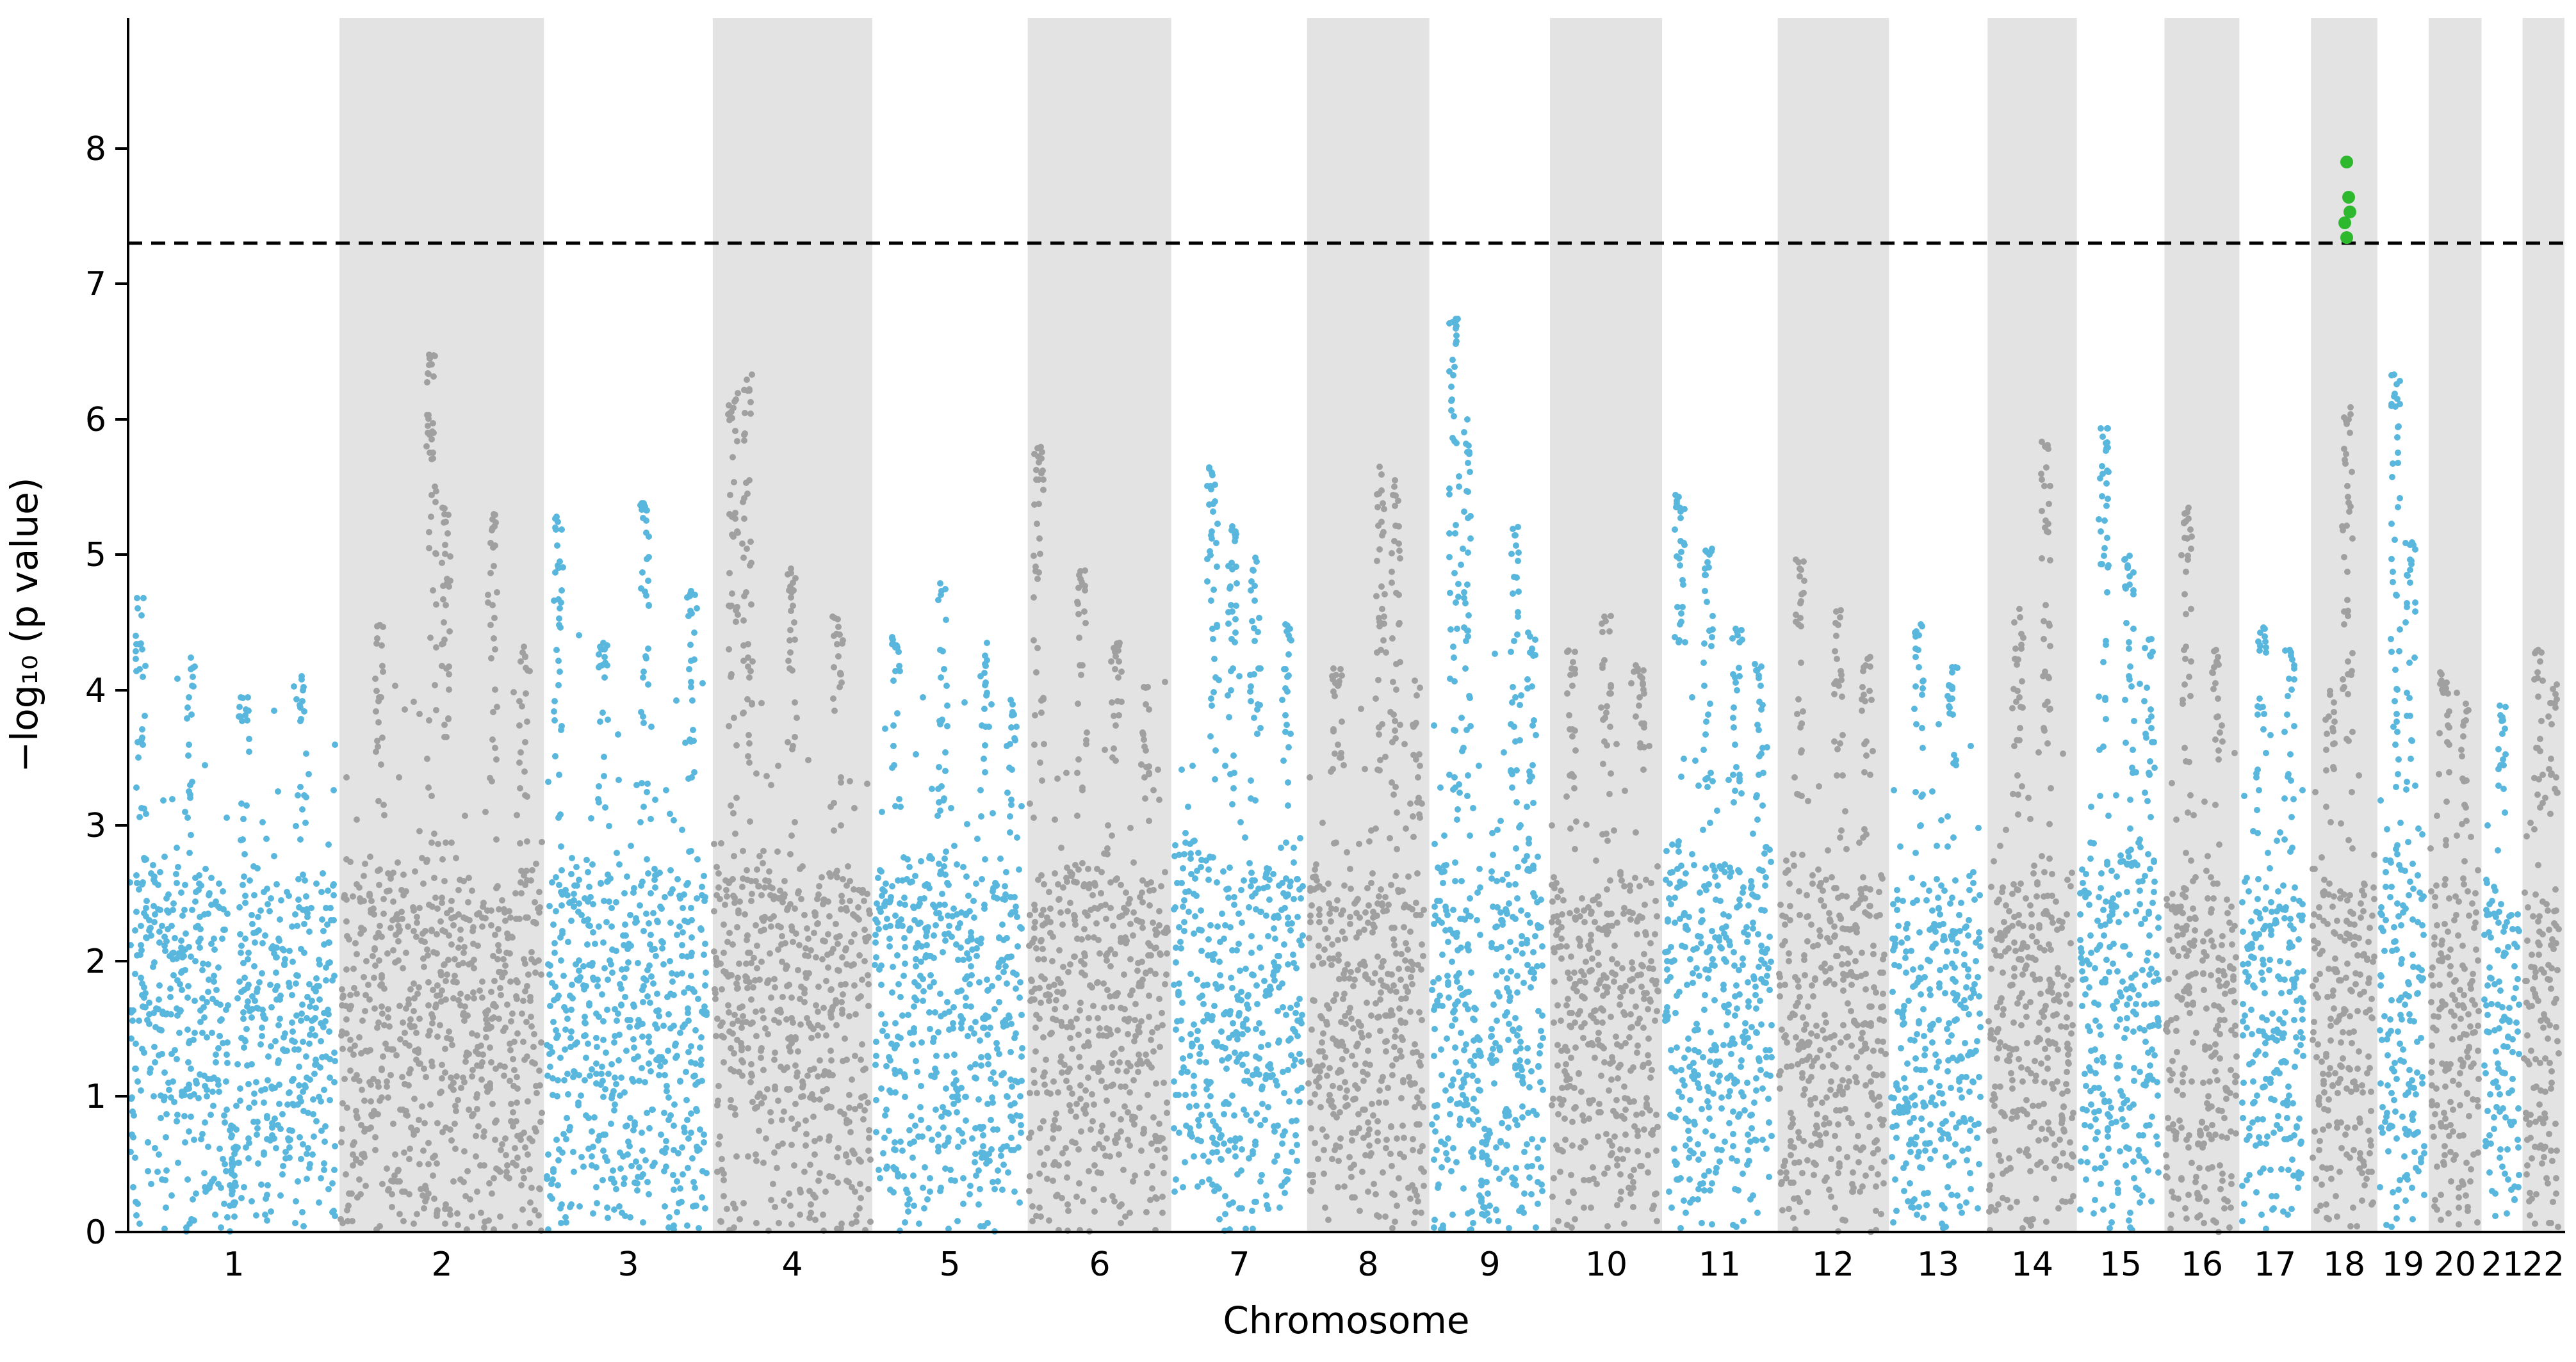 The width and height of the screenshot is (2576, 1362). I want to click on x-tick-label: 13, so click(1938, 1264).